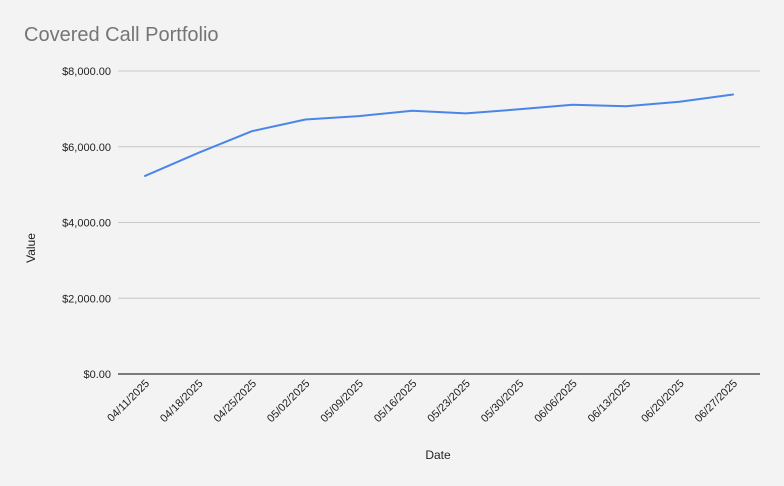 The height and width of the screenshot is (486, 784). I want to click on series-lines, so click(439, 135).